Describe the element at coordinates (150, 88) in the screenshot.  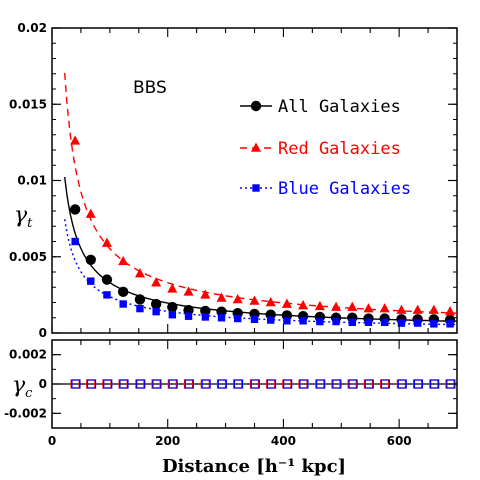
I see `panel-label-bbs: BBS` at that location.